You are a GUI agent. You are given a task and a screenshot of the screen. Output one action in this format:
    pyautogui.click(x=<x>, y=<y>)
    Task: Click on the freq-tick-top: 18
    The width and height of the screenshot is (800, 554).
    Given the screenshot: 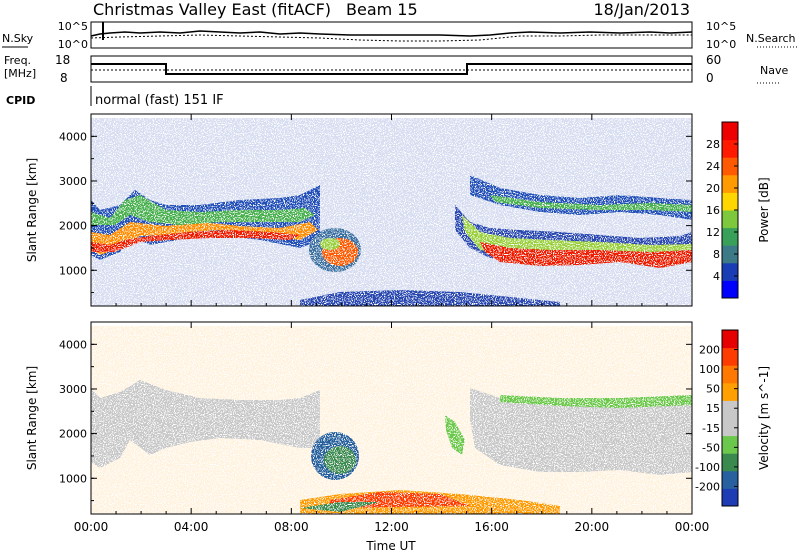 What is the action you would take?
    pyautogui.click(x=62, y=60)
    